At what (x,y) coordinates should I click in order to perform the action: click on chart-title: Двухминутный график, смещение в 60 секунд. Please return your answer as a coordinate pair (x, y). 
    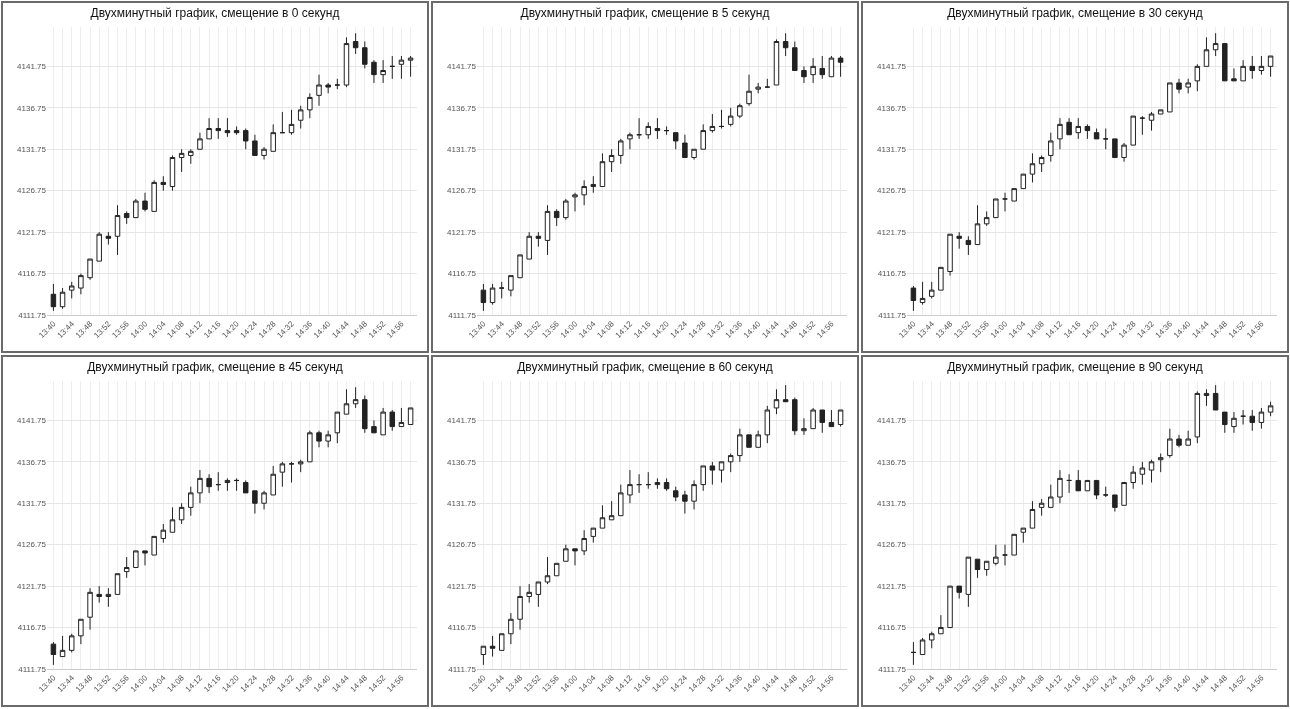
    Looking at the image, I should click on (645, 366).